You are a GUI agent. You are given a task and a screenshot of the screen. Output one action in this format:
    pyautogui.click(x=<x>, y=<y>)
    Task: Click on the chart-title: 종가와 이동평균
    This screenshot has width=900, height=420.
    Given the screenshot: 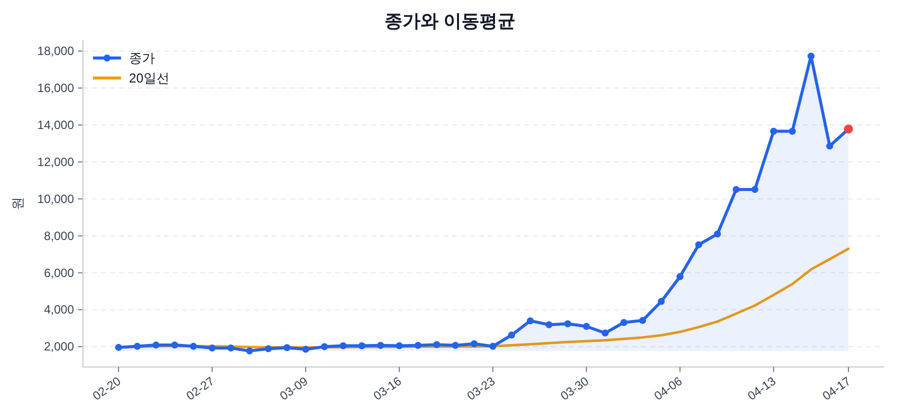 What is the action you would take?
    pyautogui.click(x=450, y=21)
    